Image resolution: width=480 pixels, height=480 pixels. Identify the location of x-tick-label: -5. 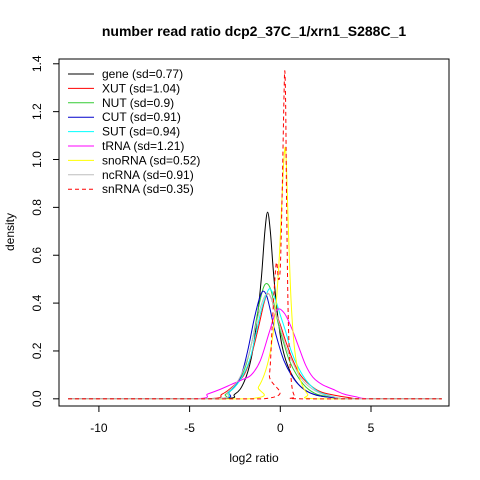
(189, 428).